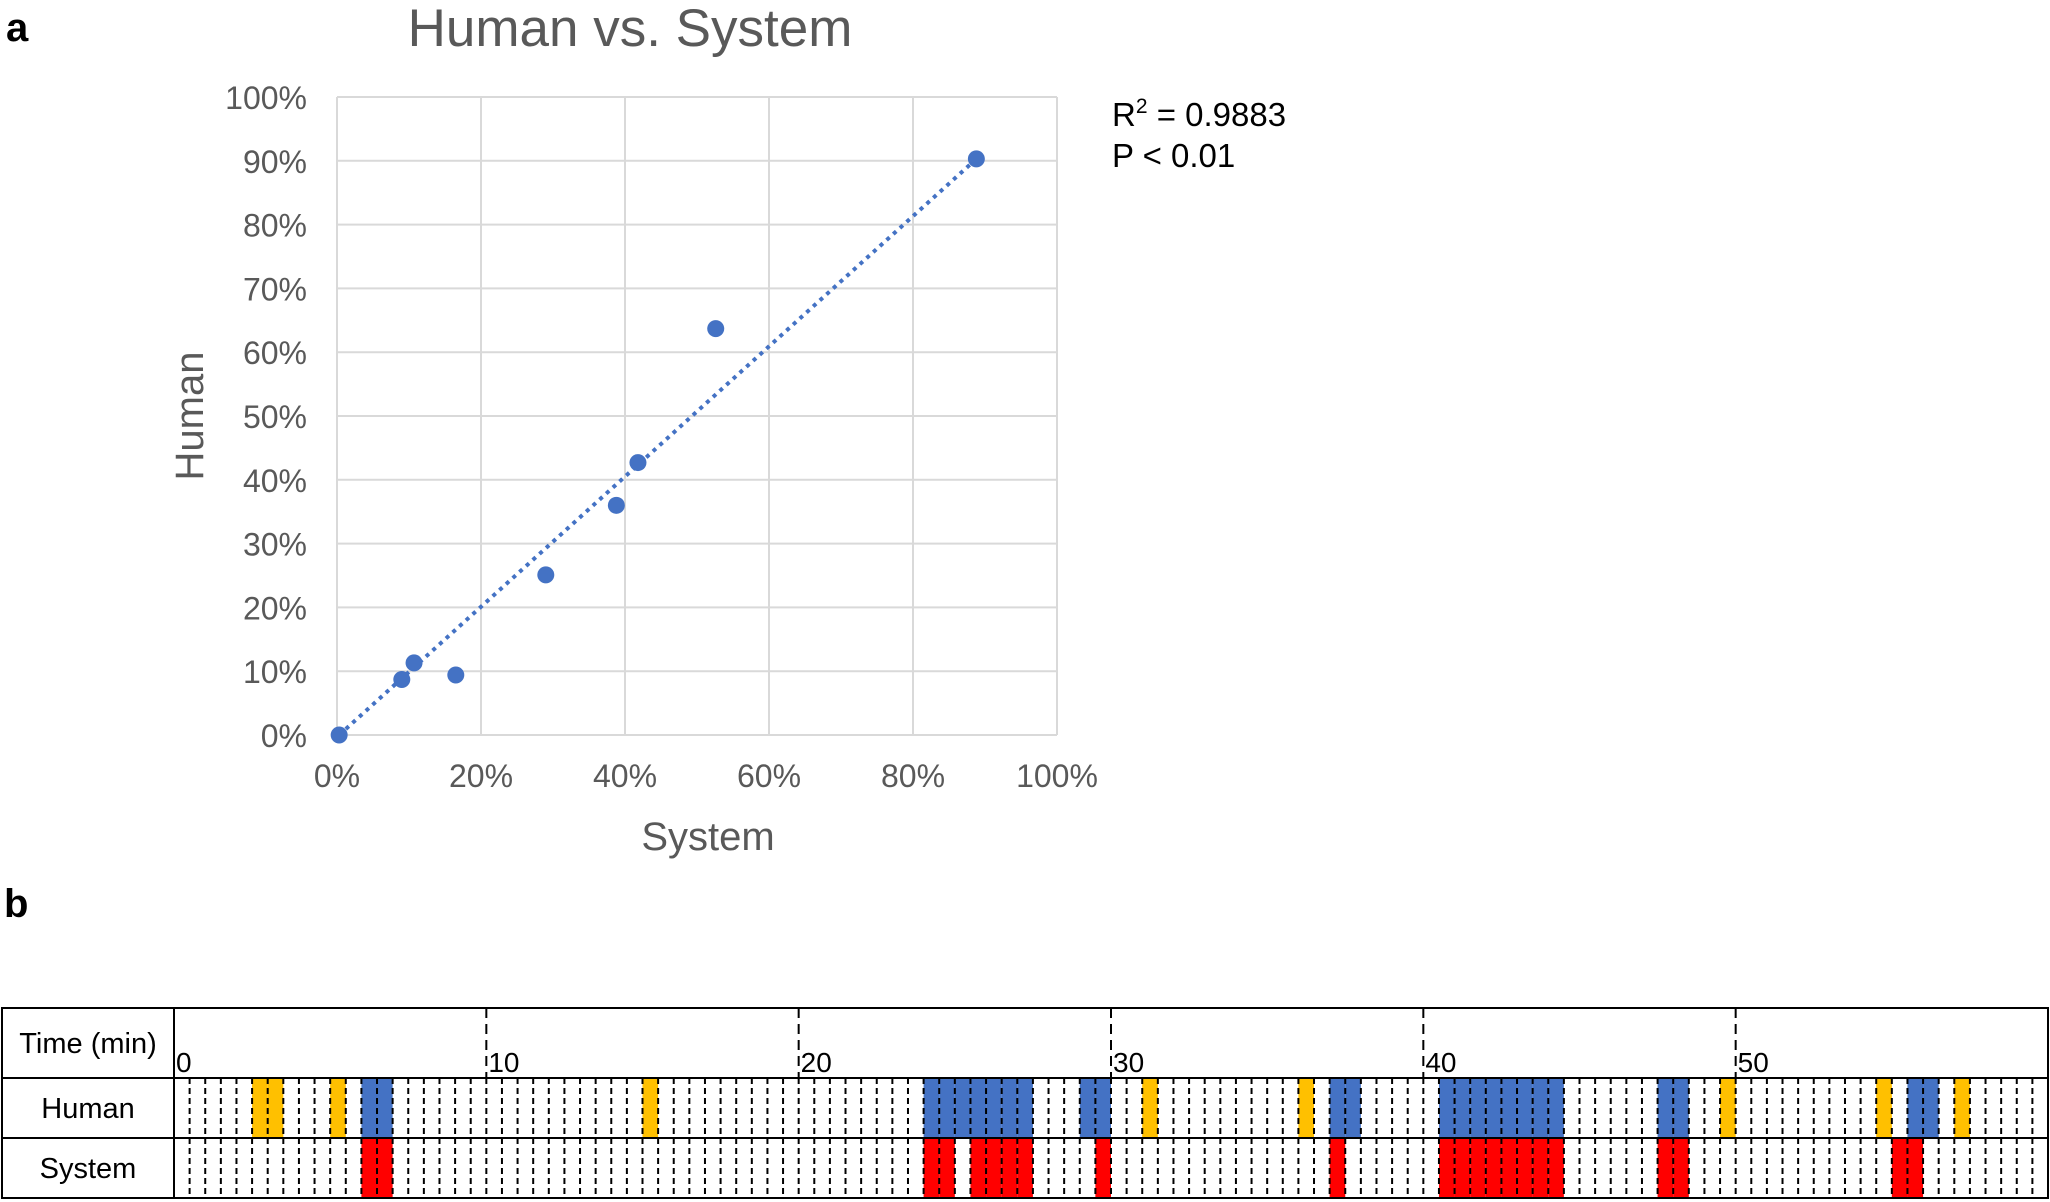  I want to click on y-tick-label: 90%, so click(275, 162).